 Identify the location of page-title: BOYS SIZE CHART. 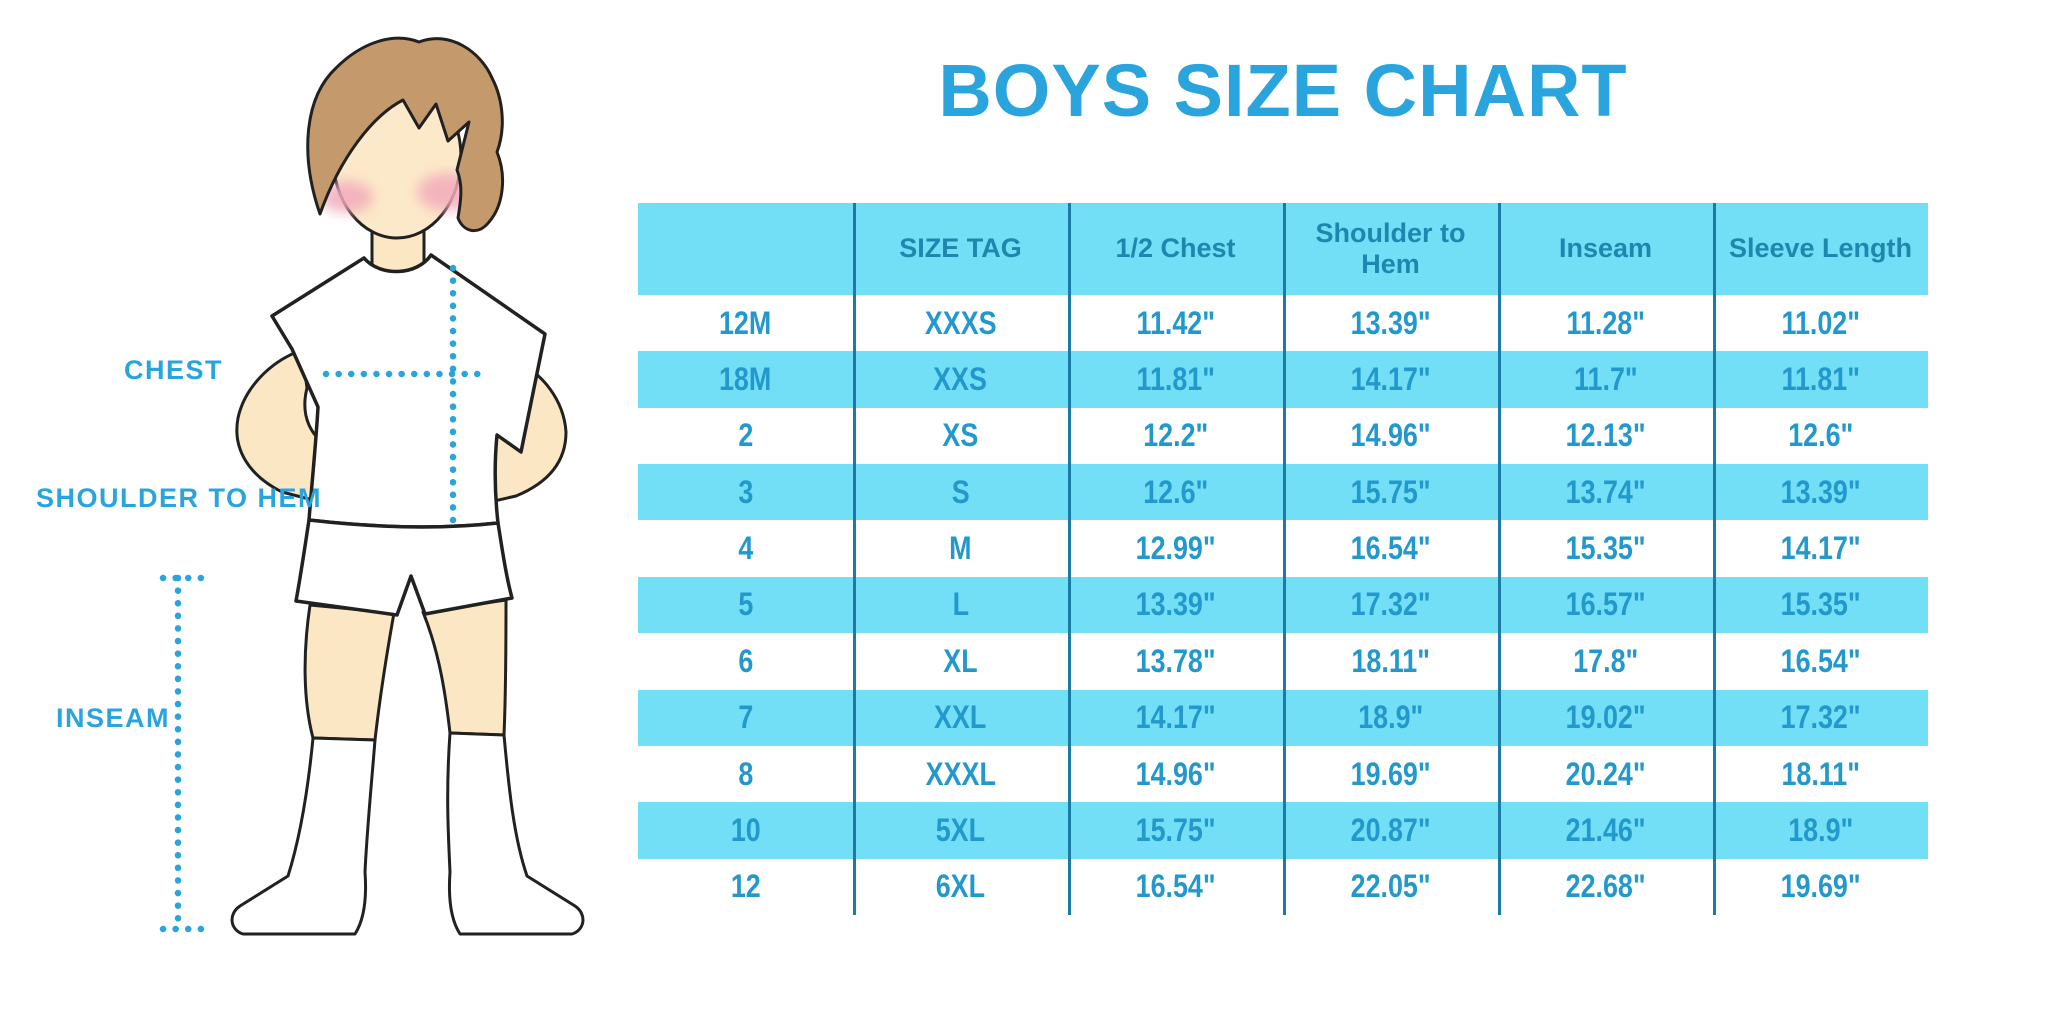
(1283, 90).